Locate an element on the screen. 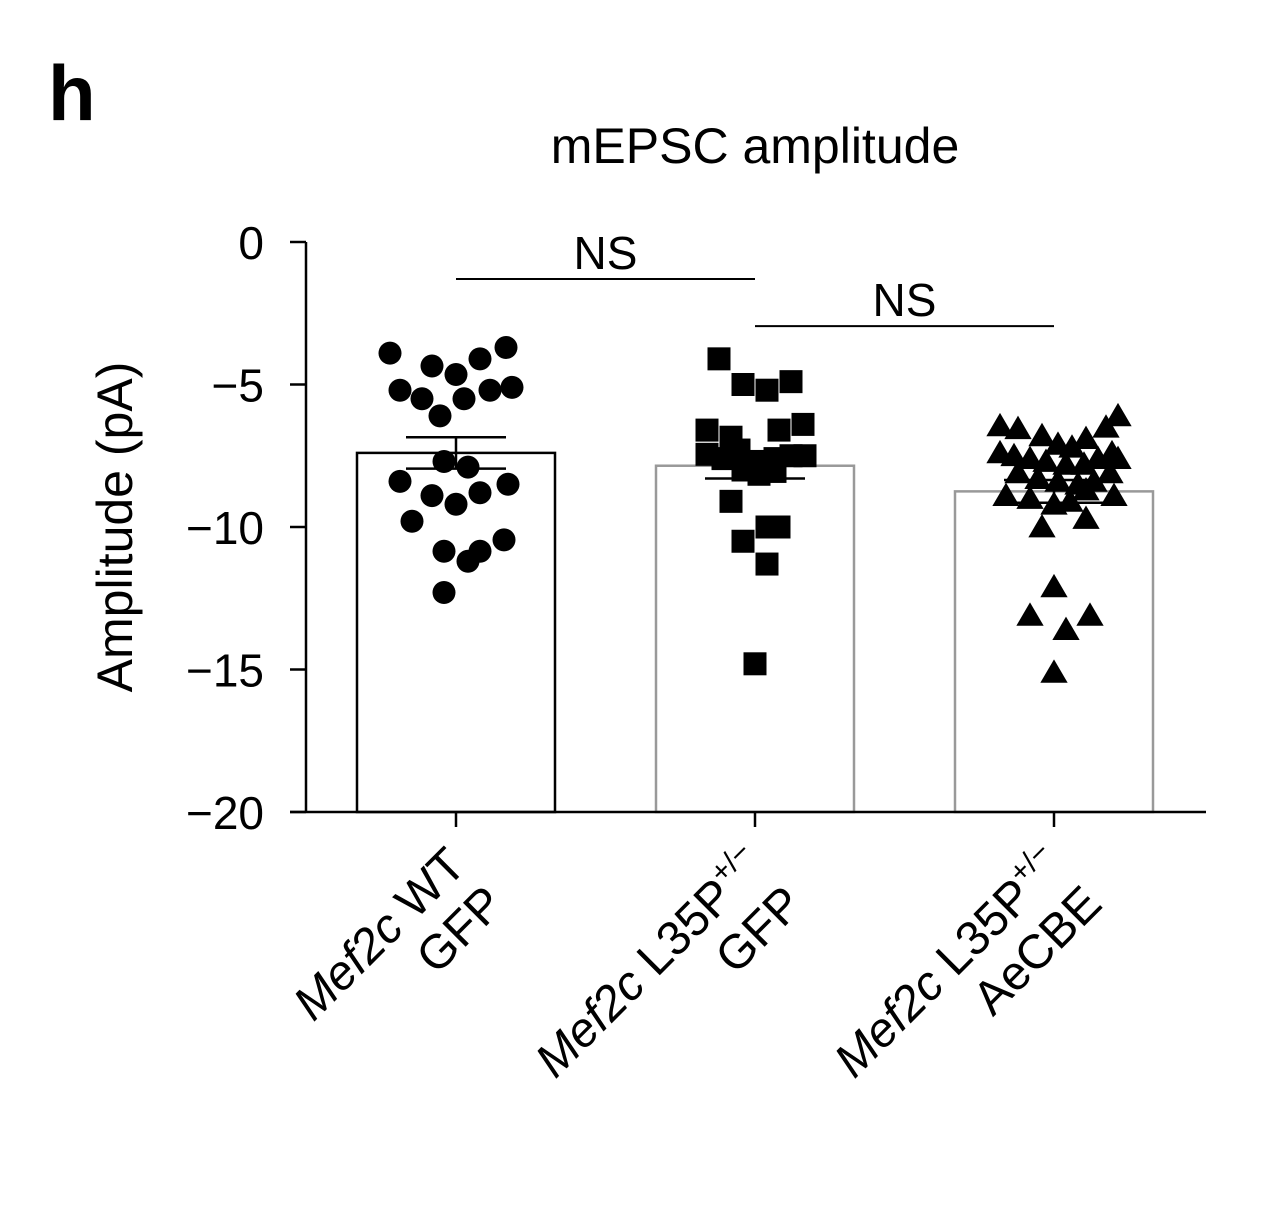 The height and width of the screenshot is (1206, 1276). x-category-label-2: Mef2c L35P+/−GFP is located at coordinates (669, 961).